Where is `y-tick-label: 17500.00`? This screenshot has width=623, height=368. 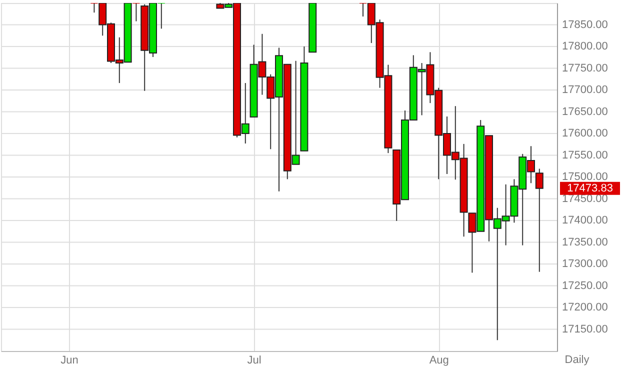
y-tick-label: 17500.00 is located at coordinates (585, 177).